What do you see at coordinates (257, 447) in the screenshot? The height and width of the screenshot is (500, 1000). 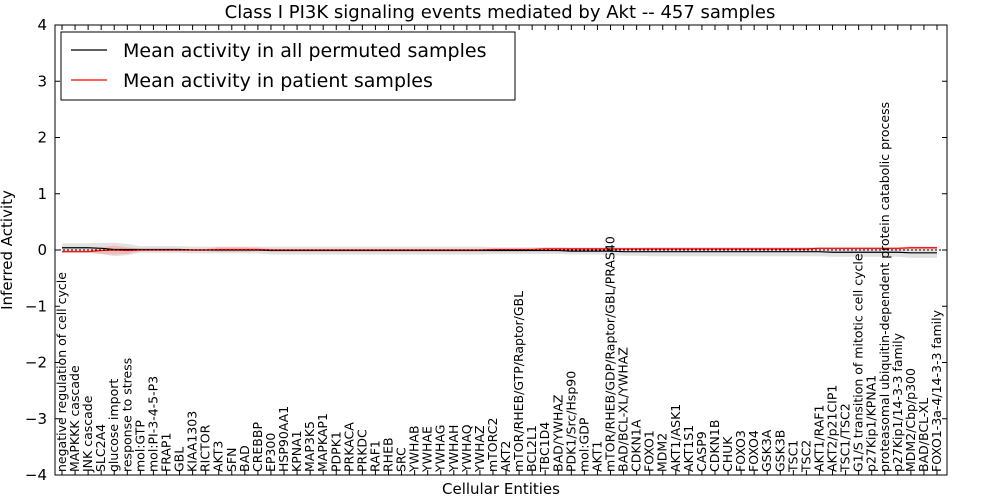 I see `x-tick-label: CREBBP` at bounding box center [257, 447].